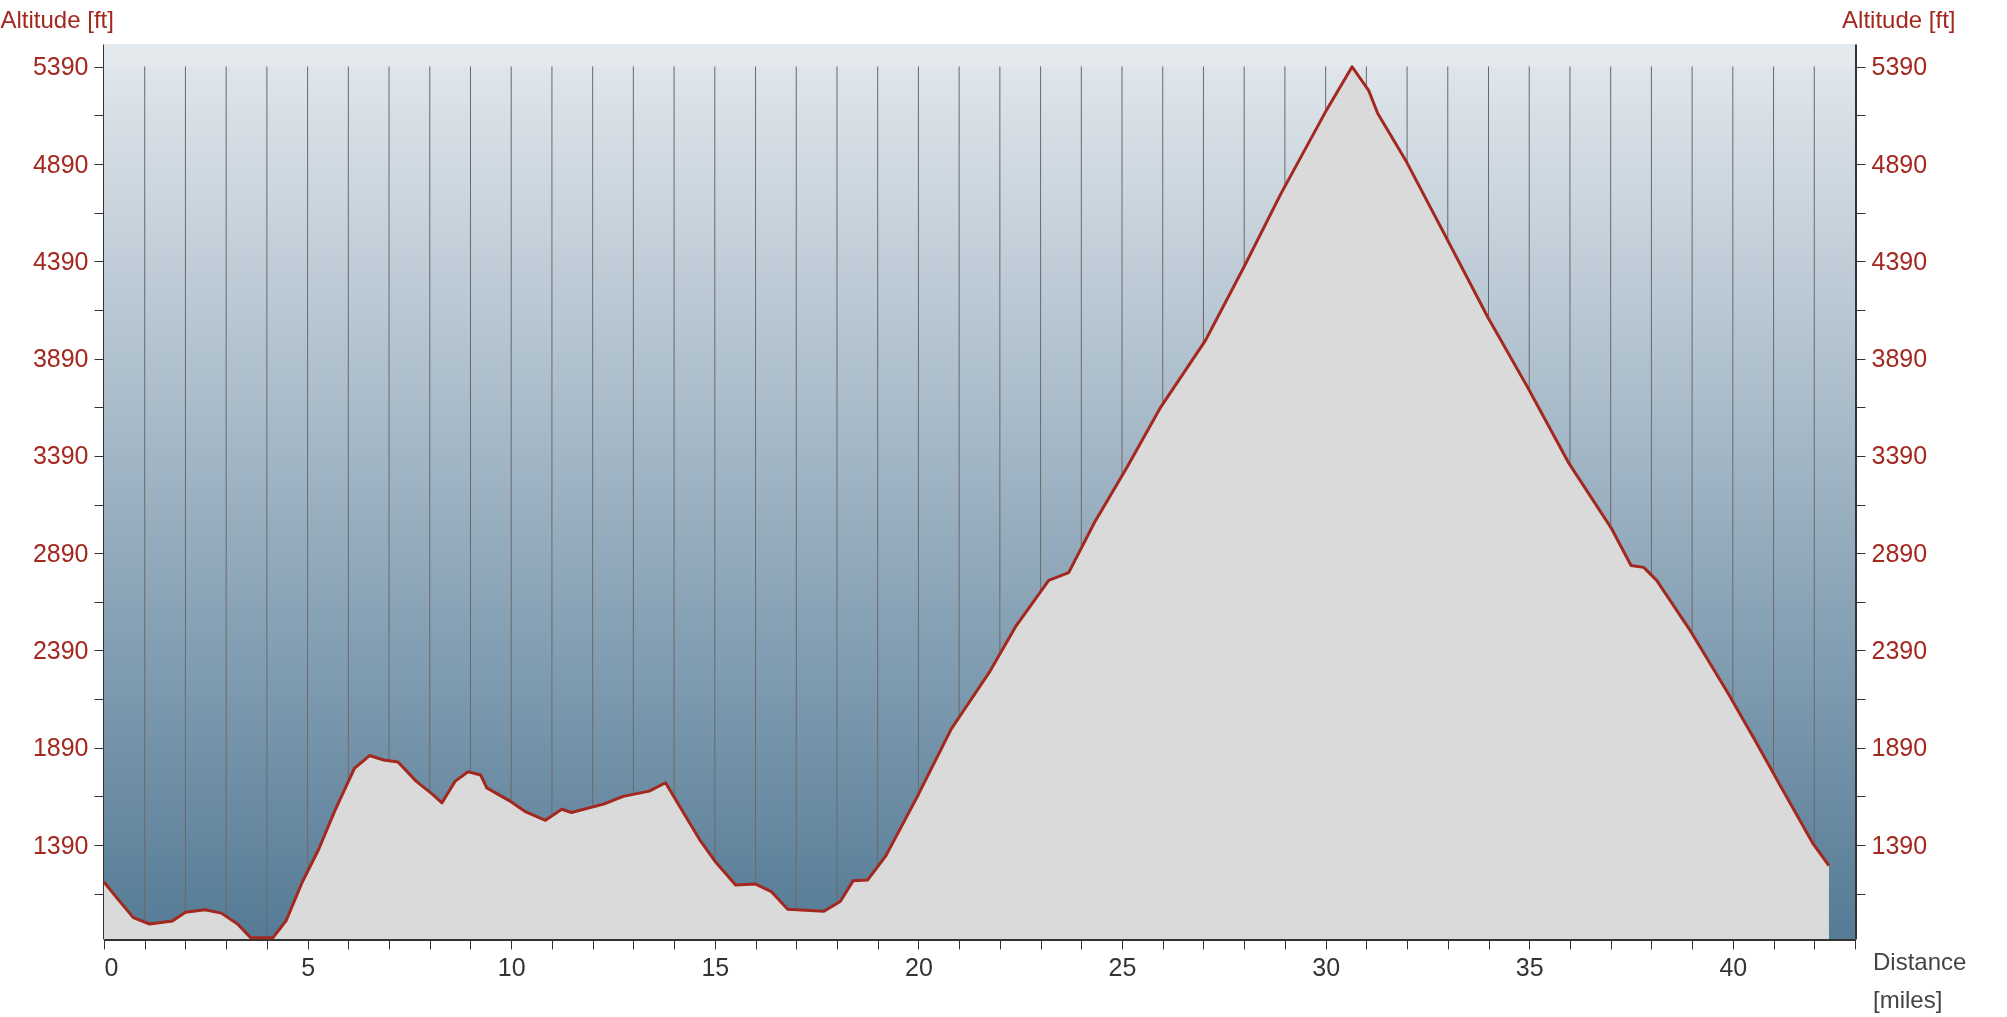  I want to click on y2-tick-label: 4390, so click(1899, 260).